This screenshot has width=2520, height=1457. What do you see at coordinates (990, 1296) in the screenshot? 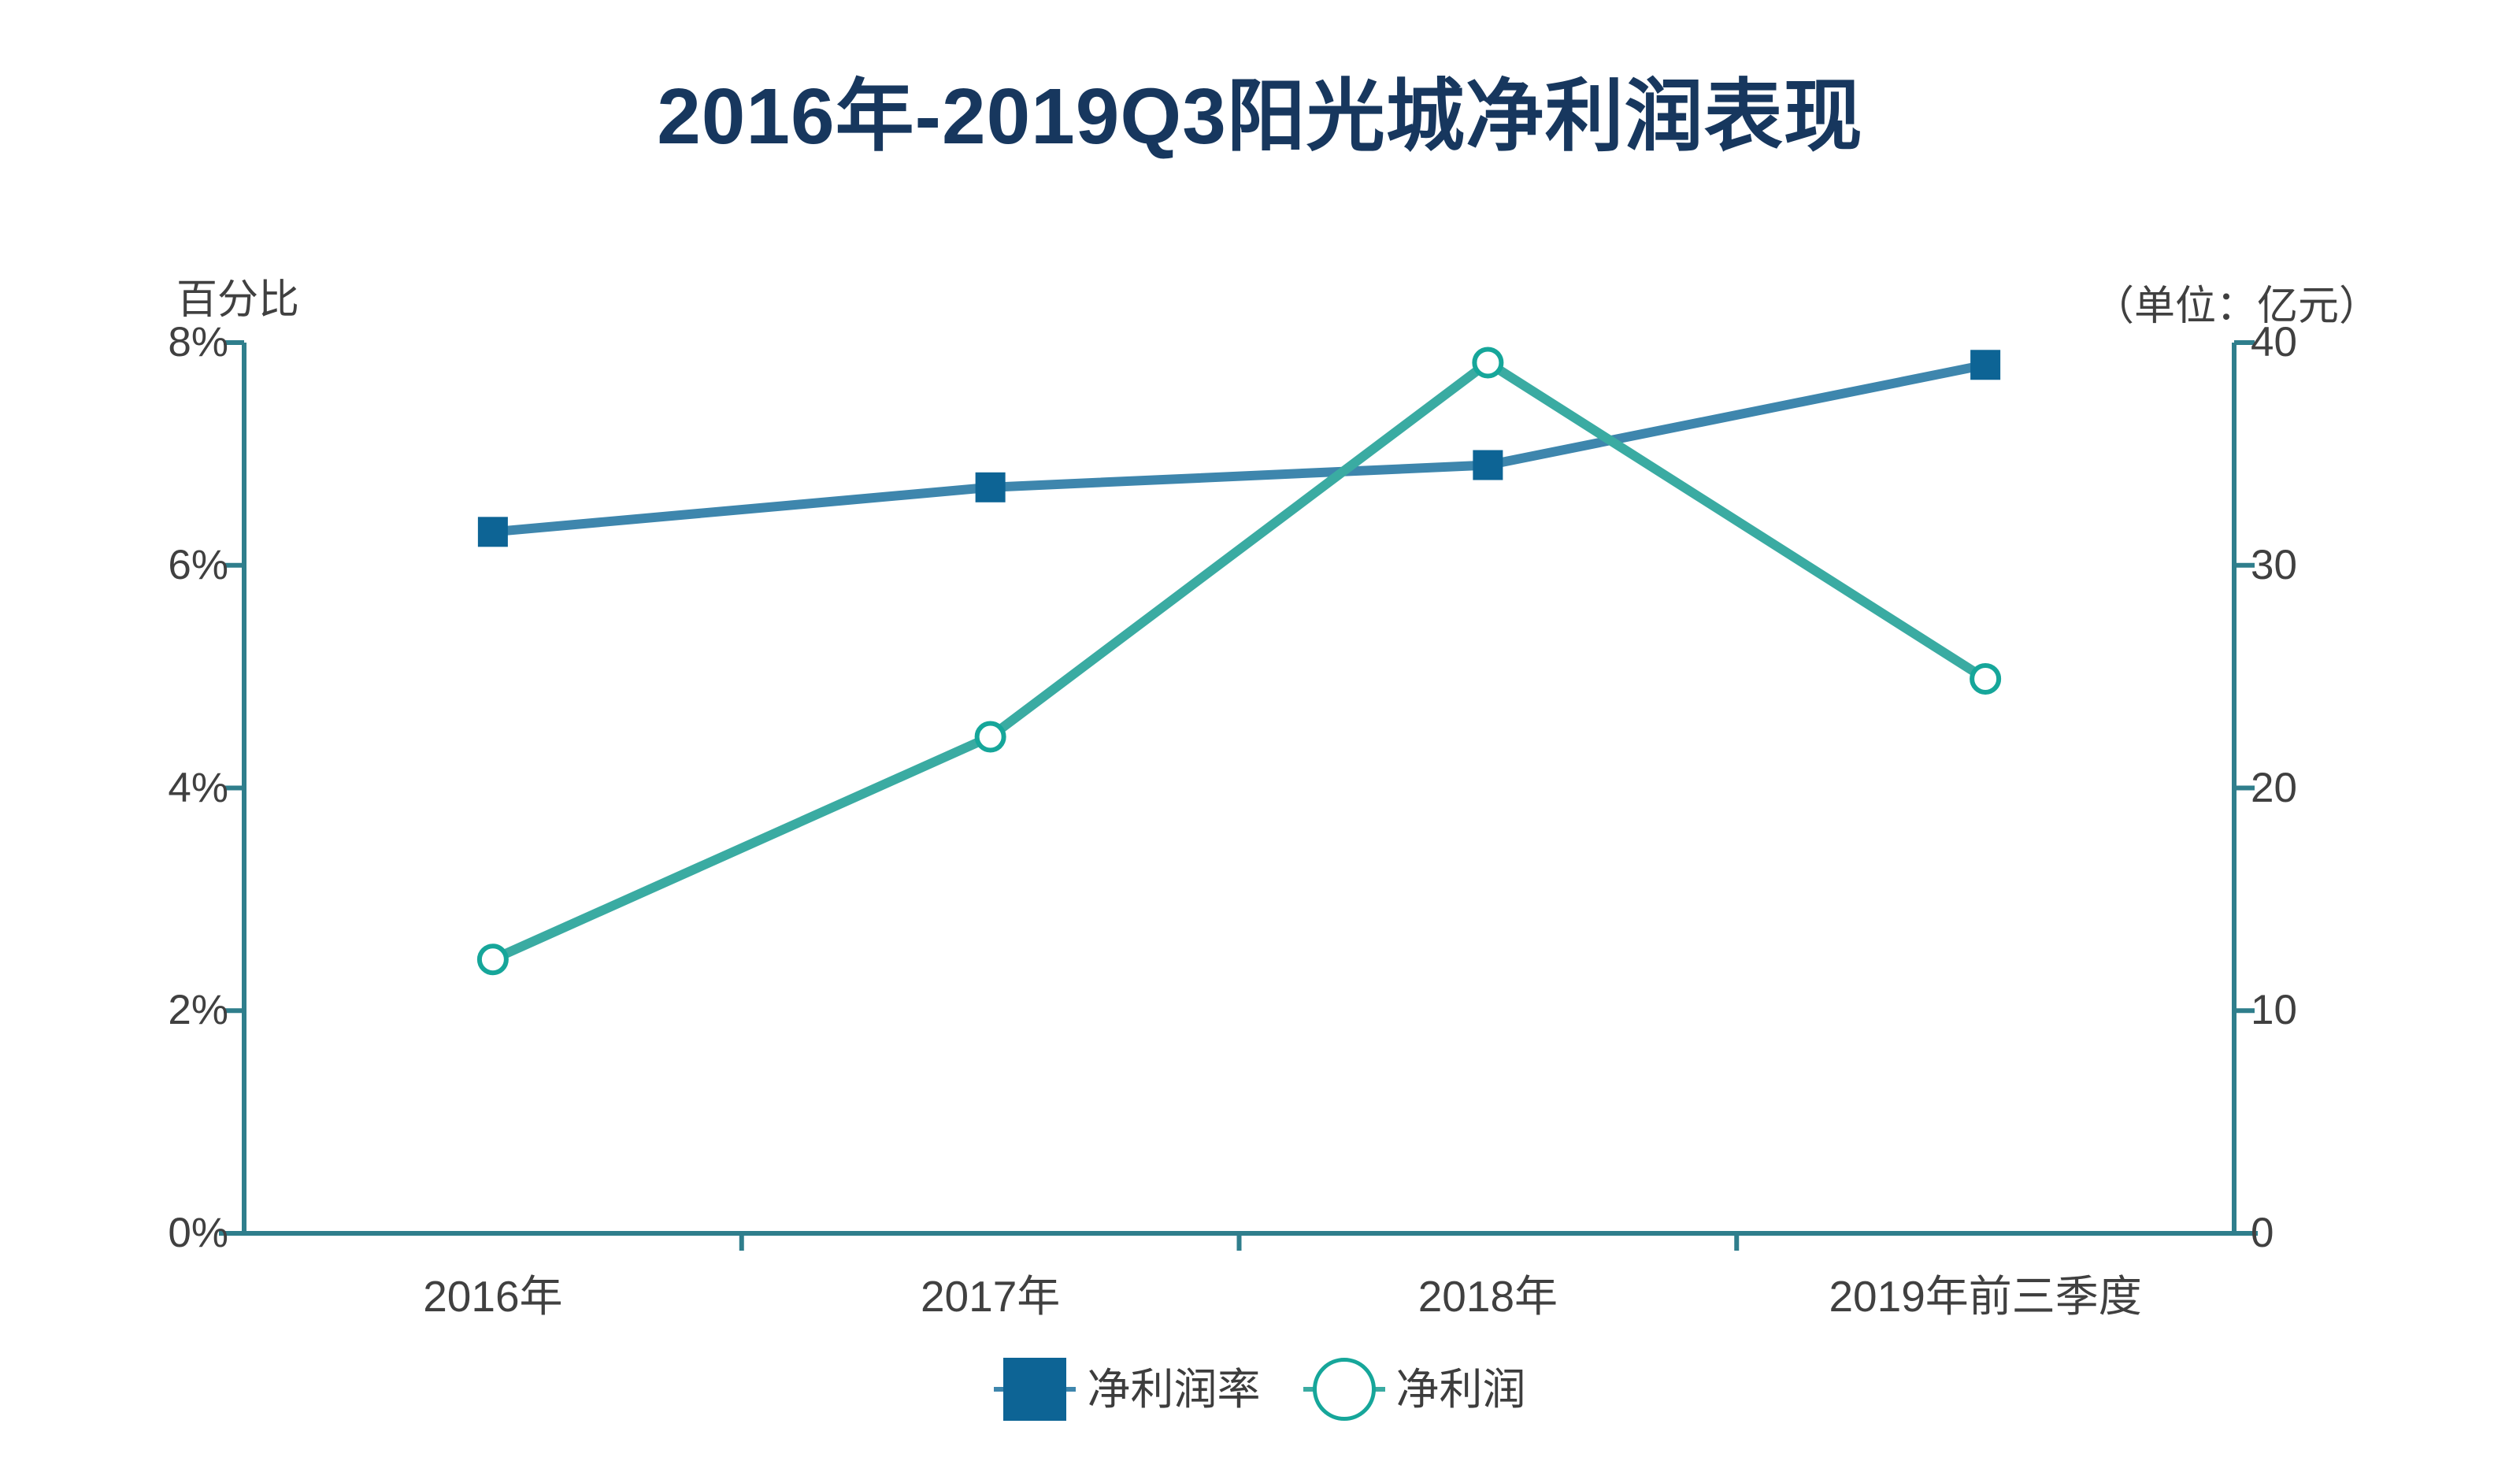
I see `x-axis-tick-label: 2017年` at bounding box center [990, 1296].